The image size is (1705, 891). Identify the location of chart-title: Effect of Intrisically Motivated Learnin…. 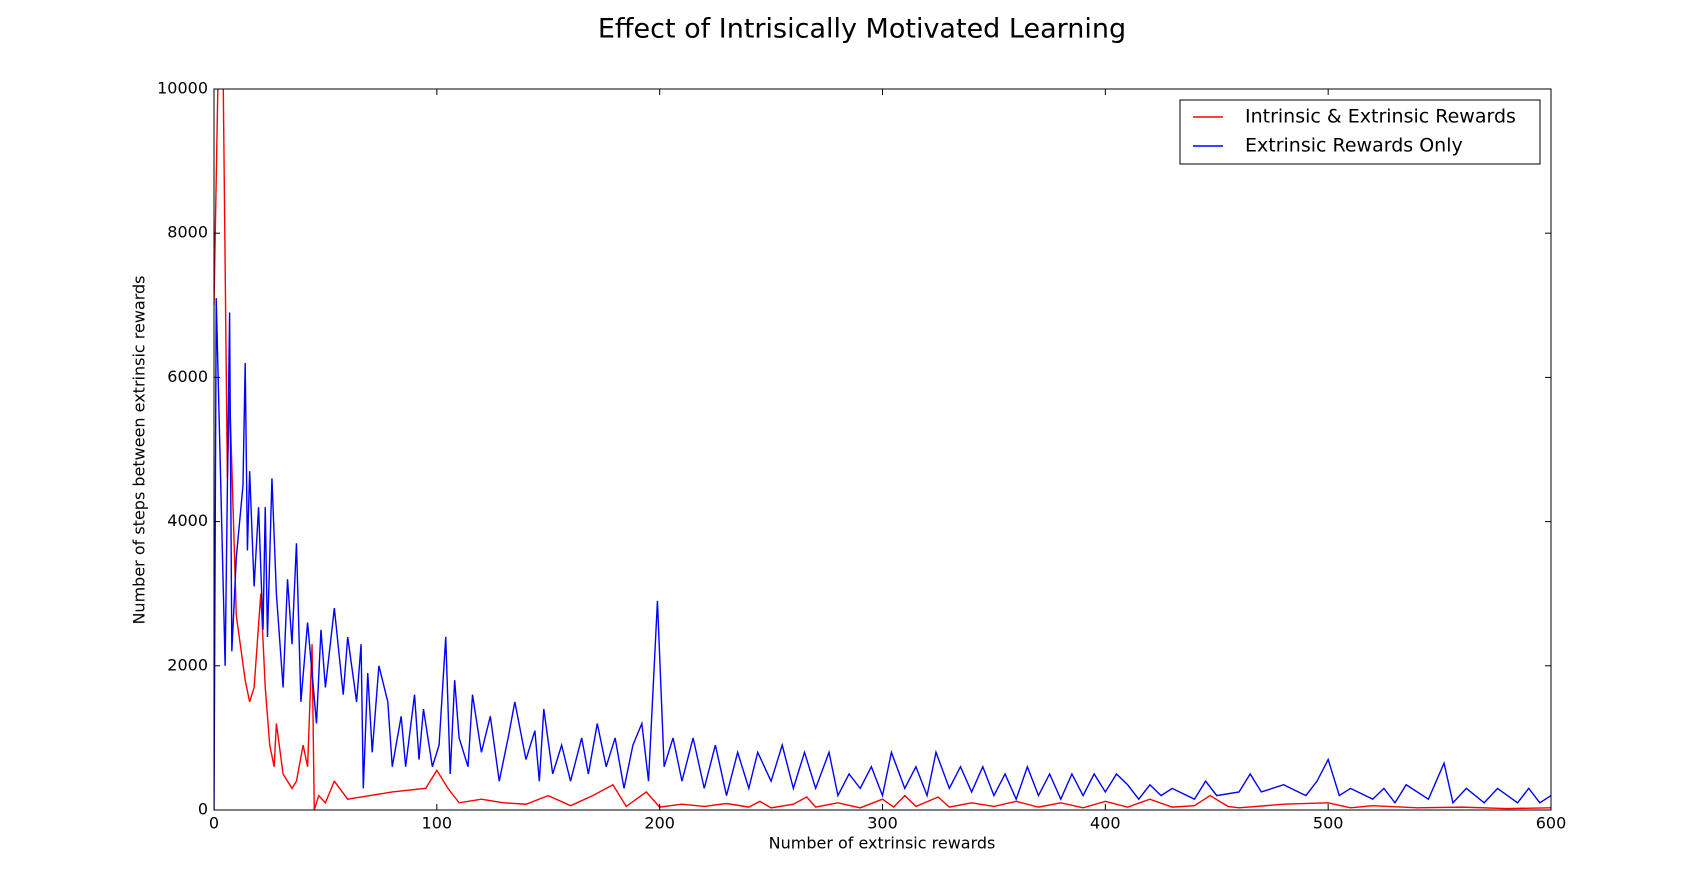
(862, 29).